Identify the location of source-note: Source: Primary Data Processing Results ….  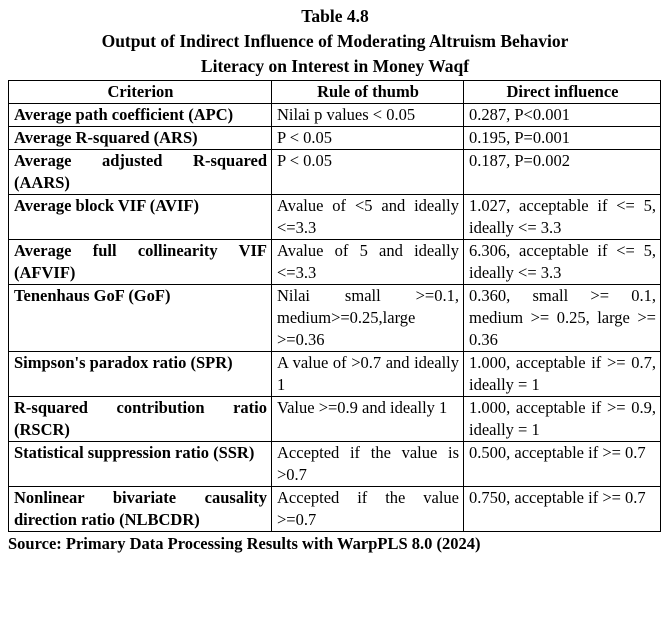
(244, 543).